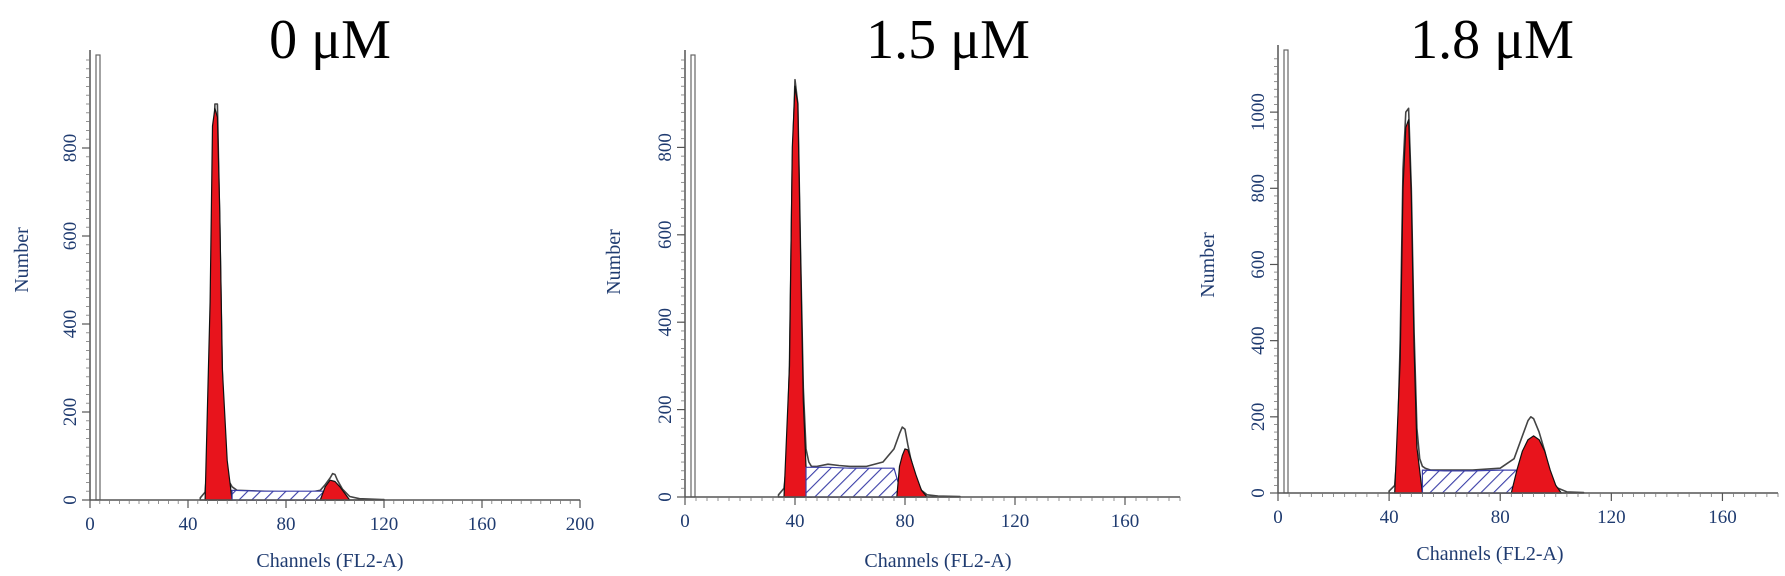  What do you see at coordinates (580, 524) in the screenshot?
I see `x-tick-label: 200` at bounding box center [580, 524].